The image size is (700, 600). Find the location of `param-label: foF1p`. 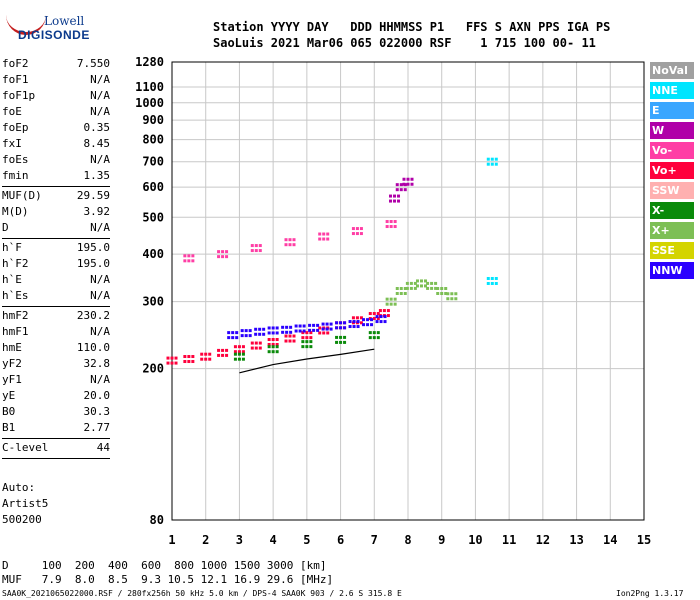

param-label: foF1p is located at coordinates (19, 95).